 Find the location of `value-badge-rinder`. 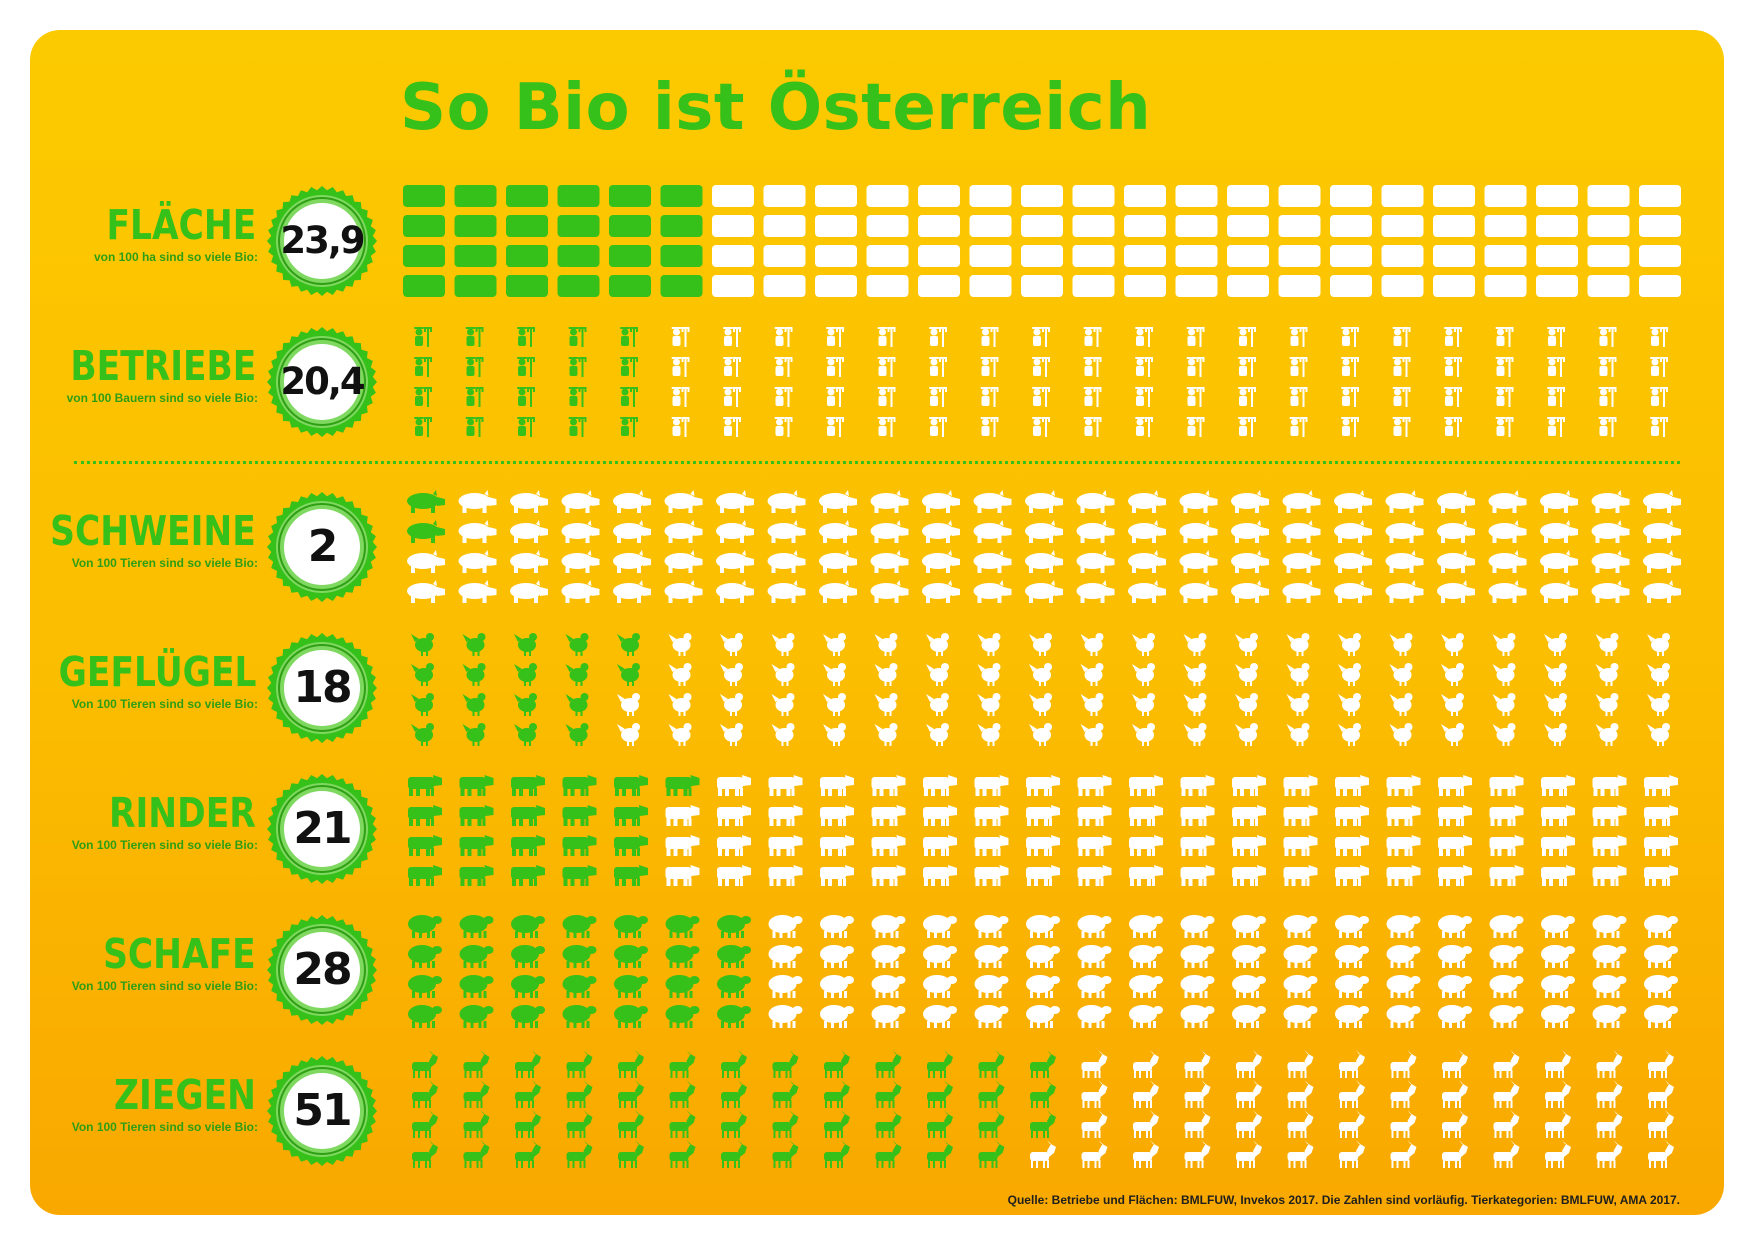

value-badge-rinder is located at coordinates (322, 829).